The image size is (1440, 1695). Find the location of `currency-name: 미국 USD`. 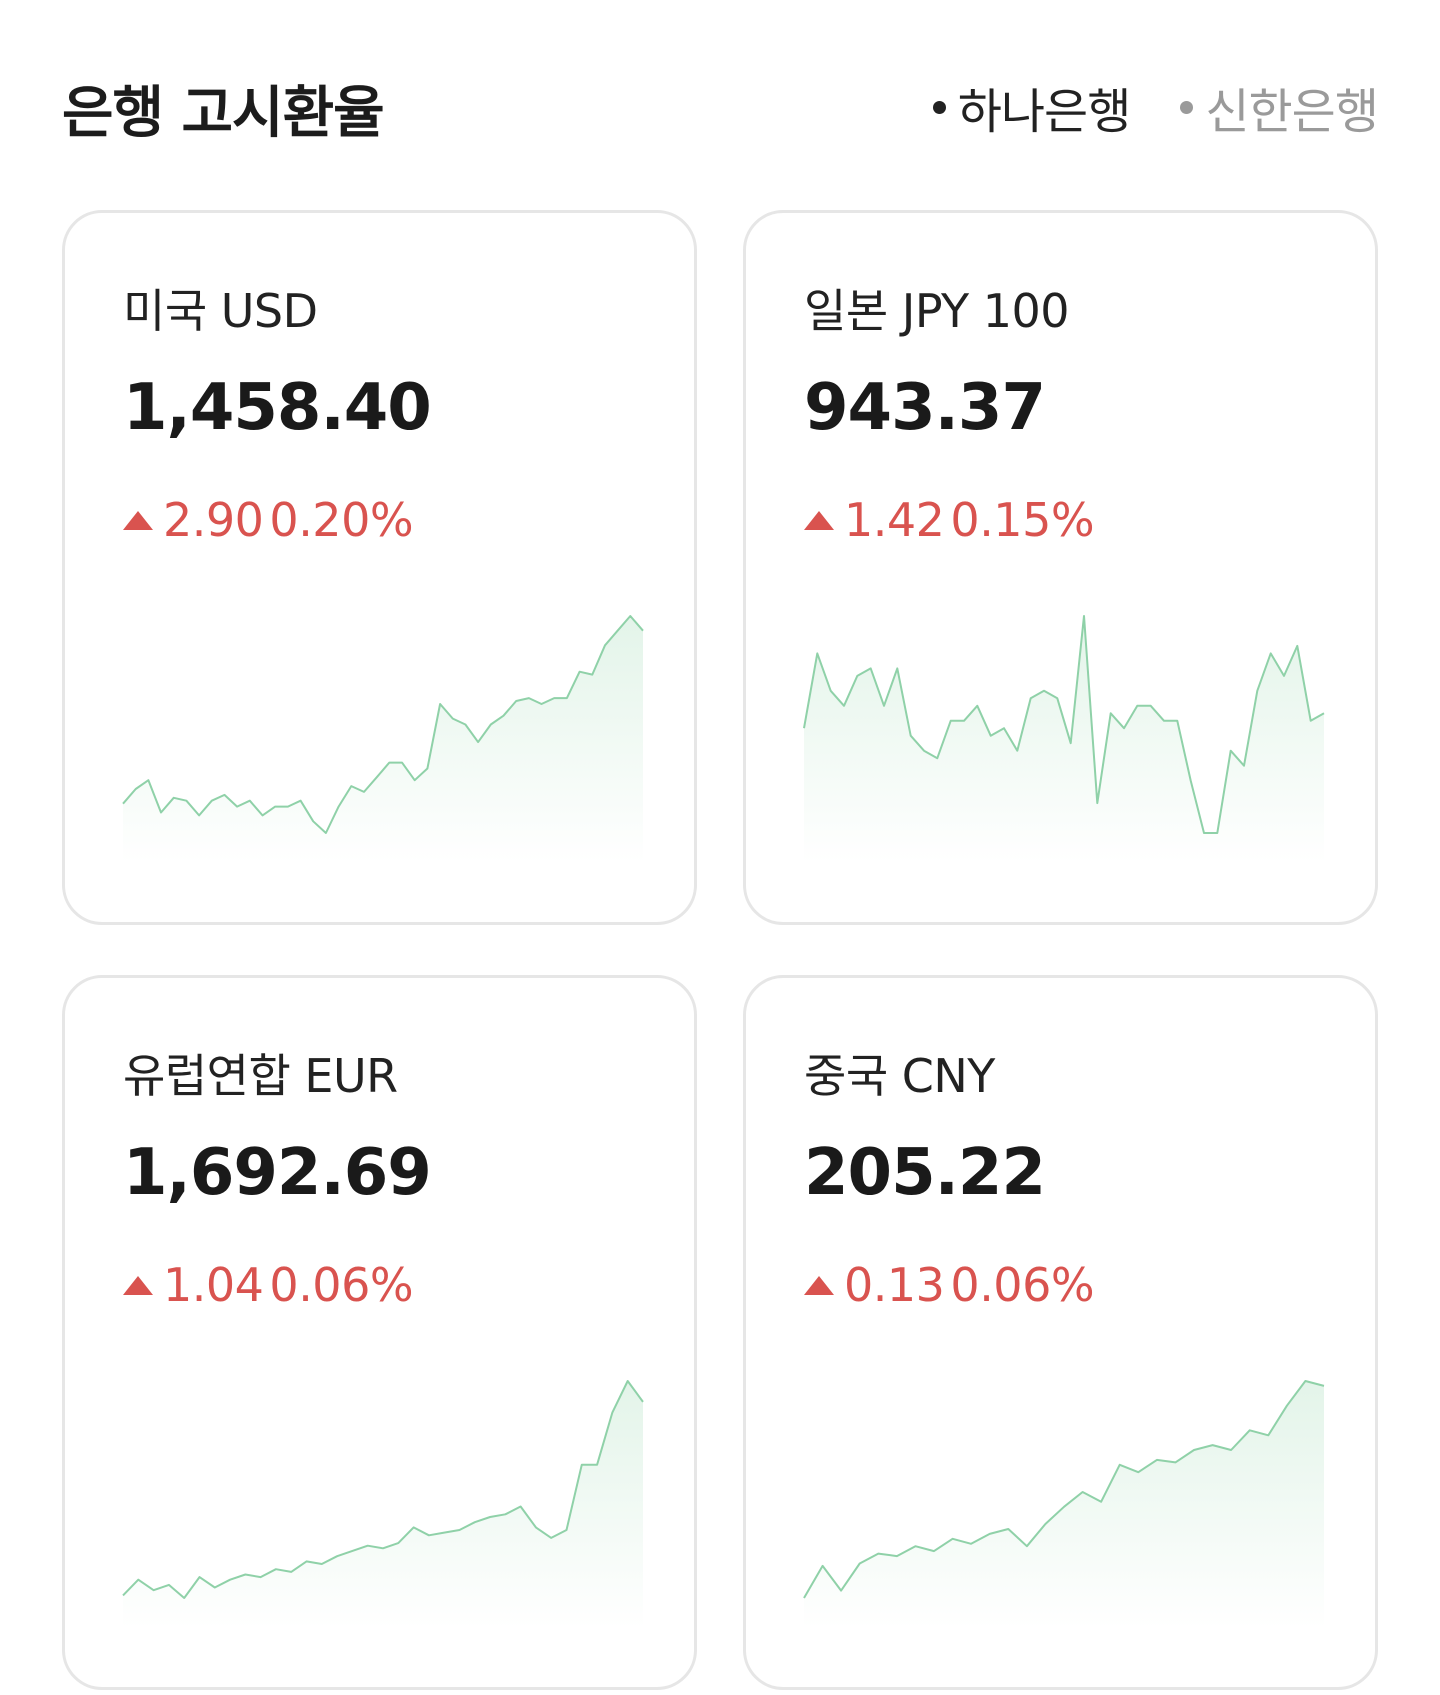

currency-name: 미국 USD is located at coordinates (220, 311).